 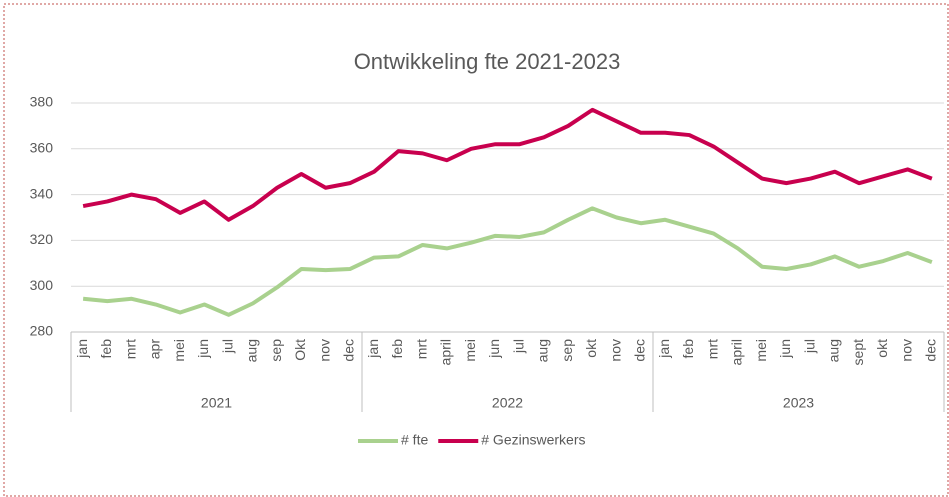 I want to click on x-tick-label: sept, so click(x=858, y=352).